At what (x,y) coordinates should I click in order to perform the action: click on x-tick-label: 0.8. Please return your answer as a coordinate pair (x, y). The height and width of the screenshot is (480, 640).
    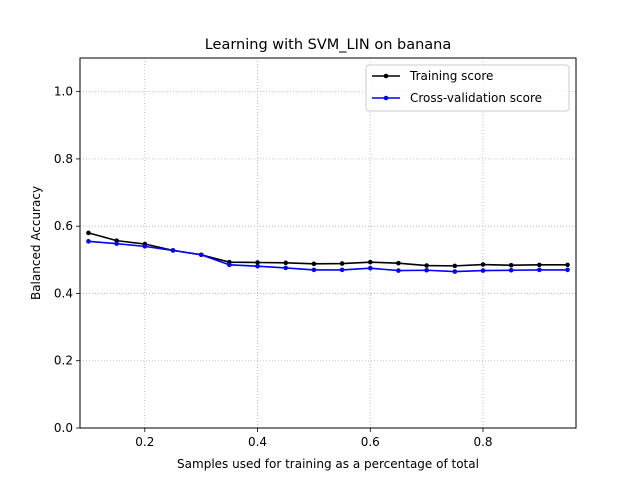
    Looking at the image, I should click on (482, 442).